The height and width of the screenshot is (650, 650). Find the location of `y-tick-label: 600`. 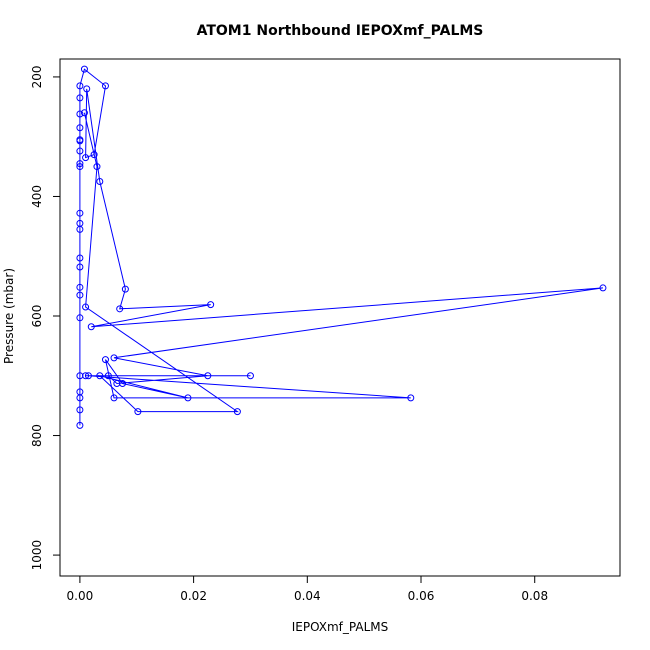

y-tick-label: 600 is located at coordinates (37, 316).